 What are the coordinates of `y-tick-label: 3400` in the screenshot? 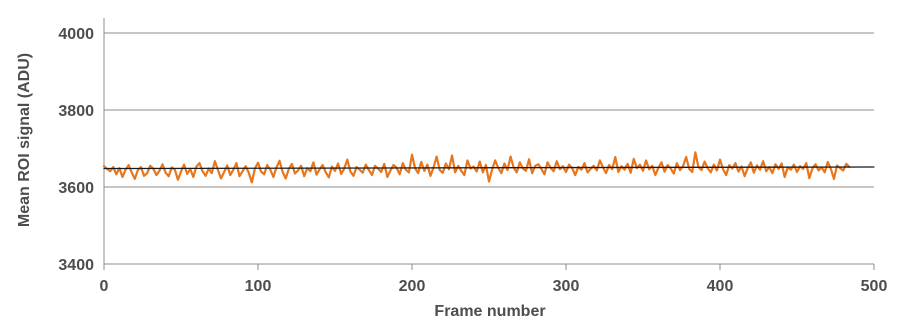 It's located at (76, 265).